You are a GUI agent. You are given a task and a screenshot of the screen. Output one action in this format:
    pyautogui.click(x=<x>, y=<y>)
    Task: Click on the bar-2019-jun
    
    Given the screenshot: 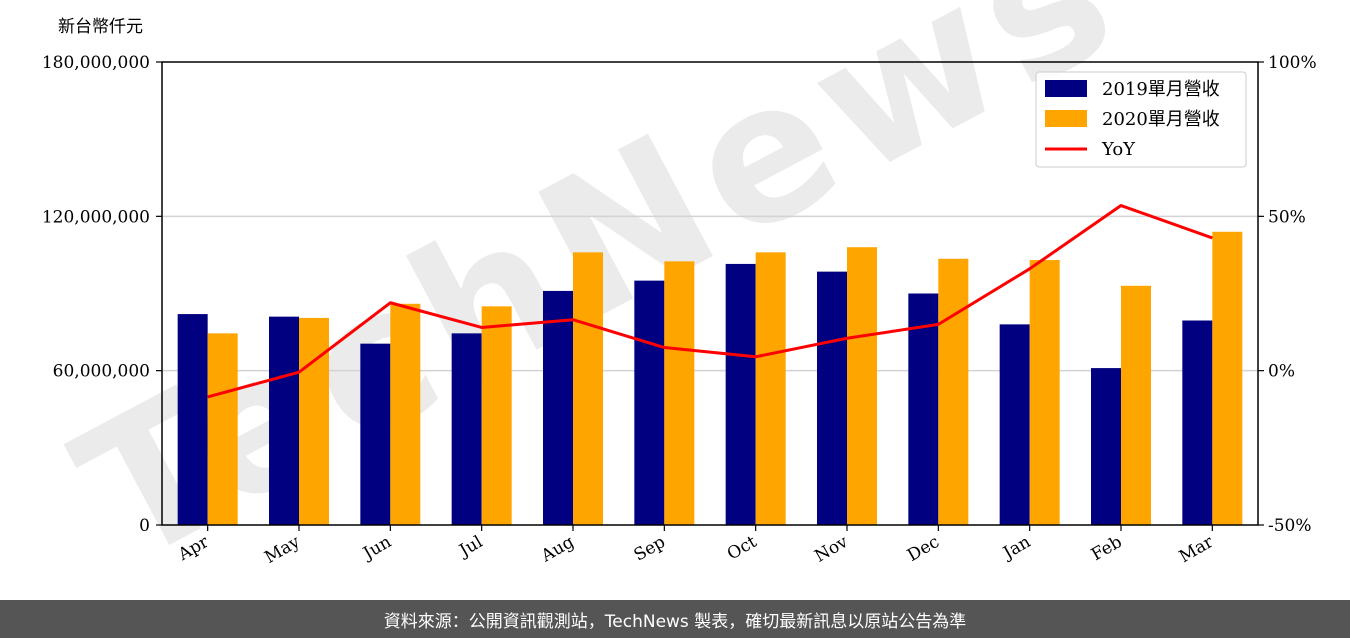 What is the action you would take?
    pyautogui.click(x=375, y=434)
    